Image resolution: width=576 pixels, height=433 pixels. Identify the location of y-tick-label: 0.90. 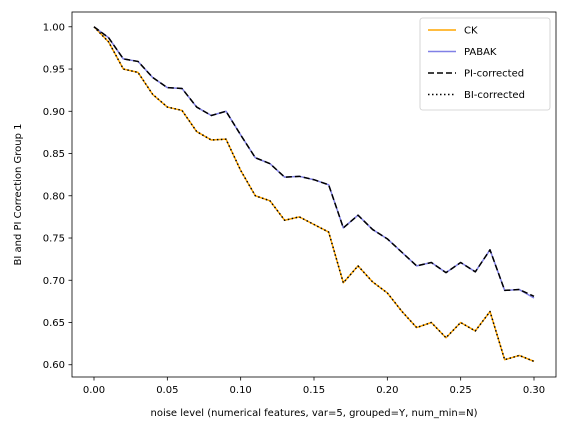
(54, 112).